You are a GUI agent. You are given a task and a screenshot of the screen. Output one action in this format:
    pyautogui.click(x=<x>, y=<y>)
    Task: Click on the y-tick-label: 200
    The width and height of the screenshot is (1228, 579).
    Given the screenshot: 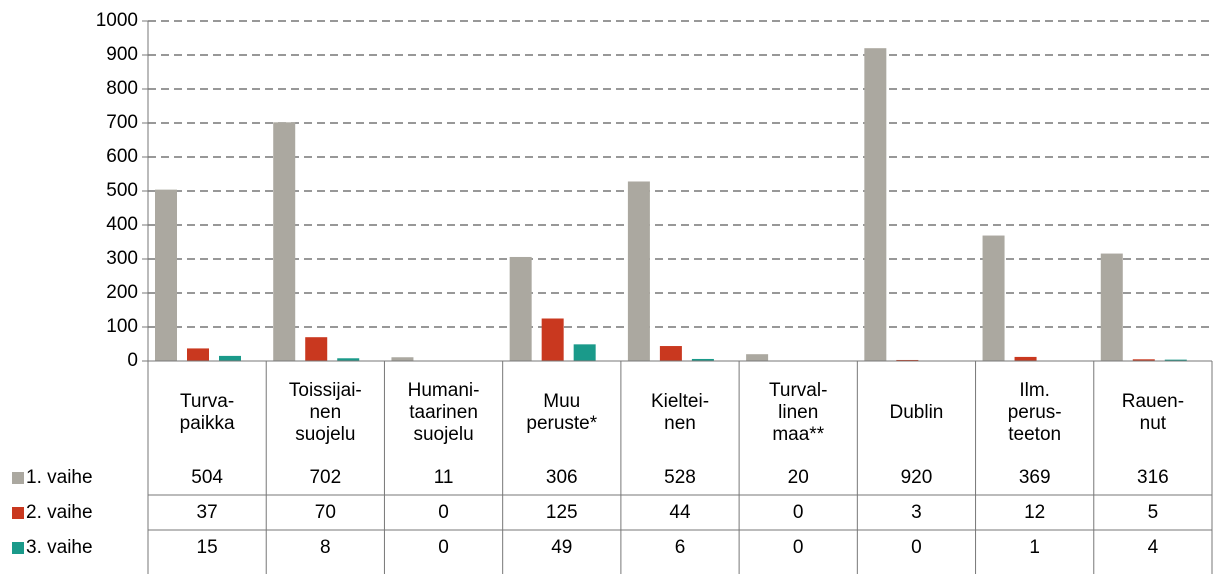 What is the action you would take?
    pyautogui.click(x=122, y=292)
    